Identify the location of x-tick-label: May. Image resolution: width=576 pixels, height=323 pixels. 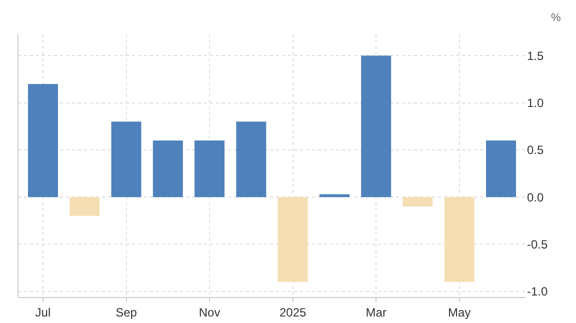
(459, 312).